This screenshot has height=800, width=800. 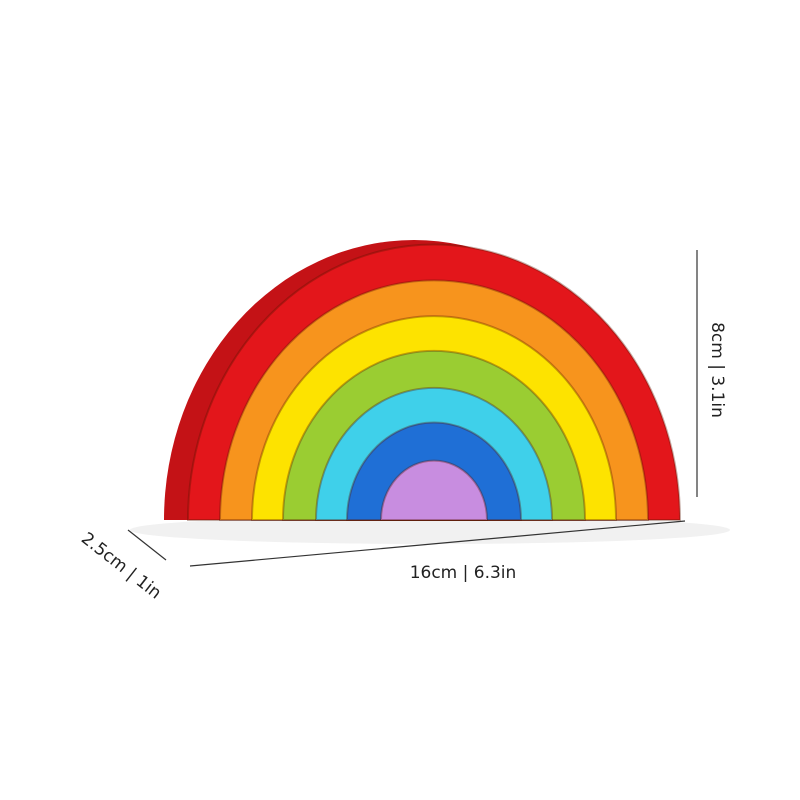 What do you see at coordinates (121, 566) in the screenshot?
I see `depth-label: 2.5cm | 1in` at bounding box center [121, 566].